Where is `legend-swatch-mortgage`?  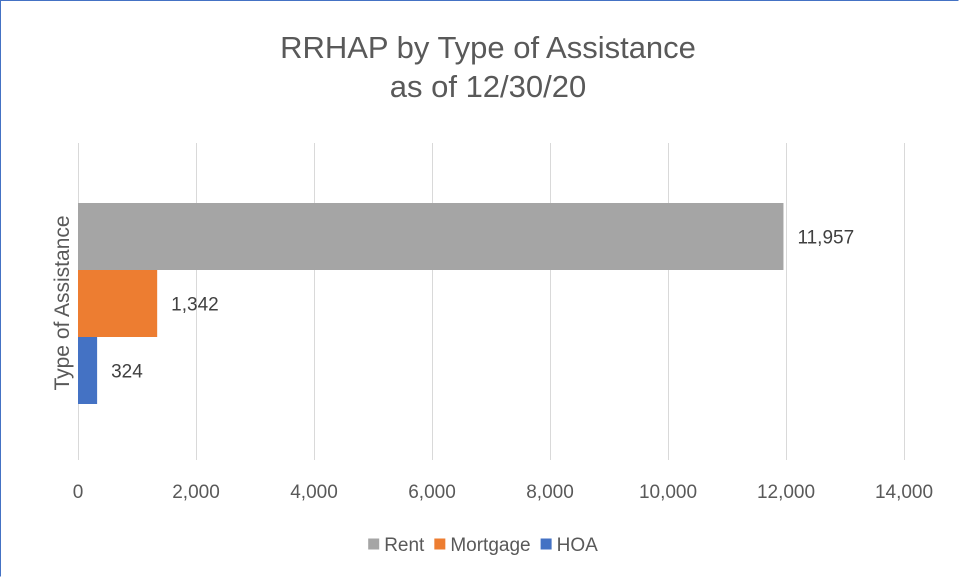 legend-swatch-mortgage is located at coordinates (440, 544).